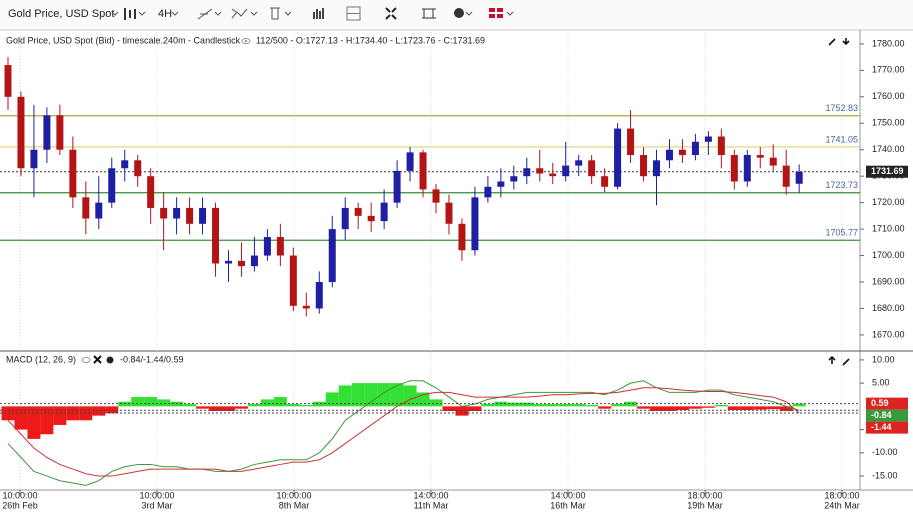 The width and height of the screenshot is (913, 519). I want to click on current-price-label: 1731.69, so click(887, 171).